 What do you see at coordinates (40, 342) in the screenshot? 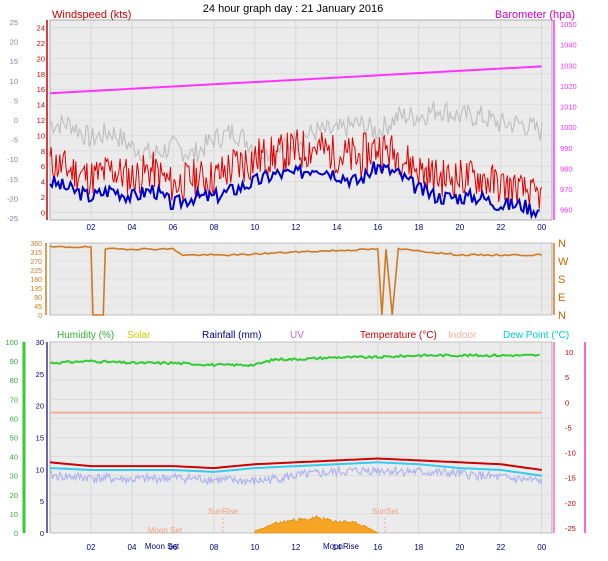
I see `y-inner-tick-label: 30` at bounding box center [40, 342].